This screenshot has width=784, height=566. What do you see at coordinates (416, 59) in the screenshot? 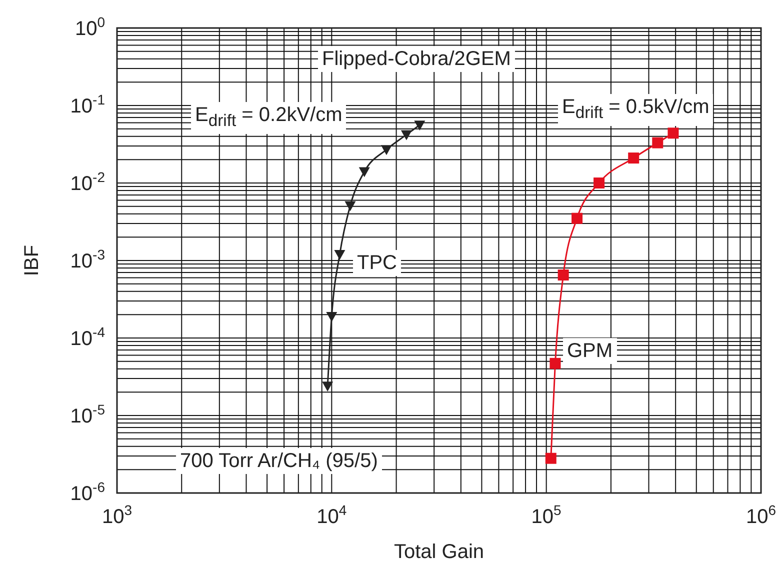
I see `annotation: Flipped-Cobra/2GEM` at bounding box center [416, 59].